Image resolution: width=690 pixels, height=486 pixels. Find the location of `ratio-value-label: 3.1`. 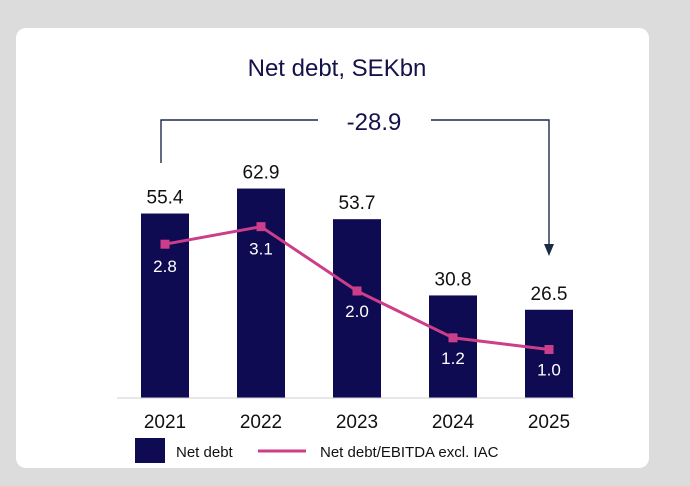

ratio-value-label: 3.1 is located at coordinates (261, 249).